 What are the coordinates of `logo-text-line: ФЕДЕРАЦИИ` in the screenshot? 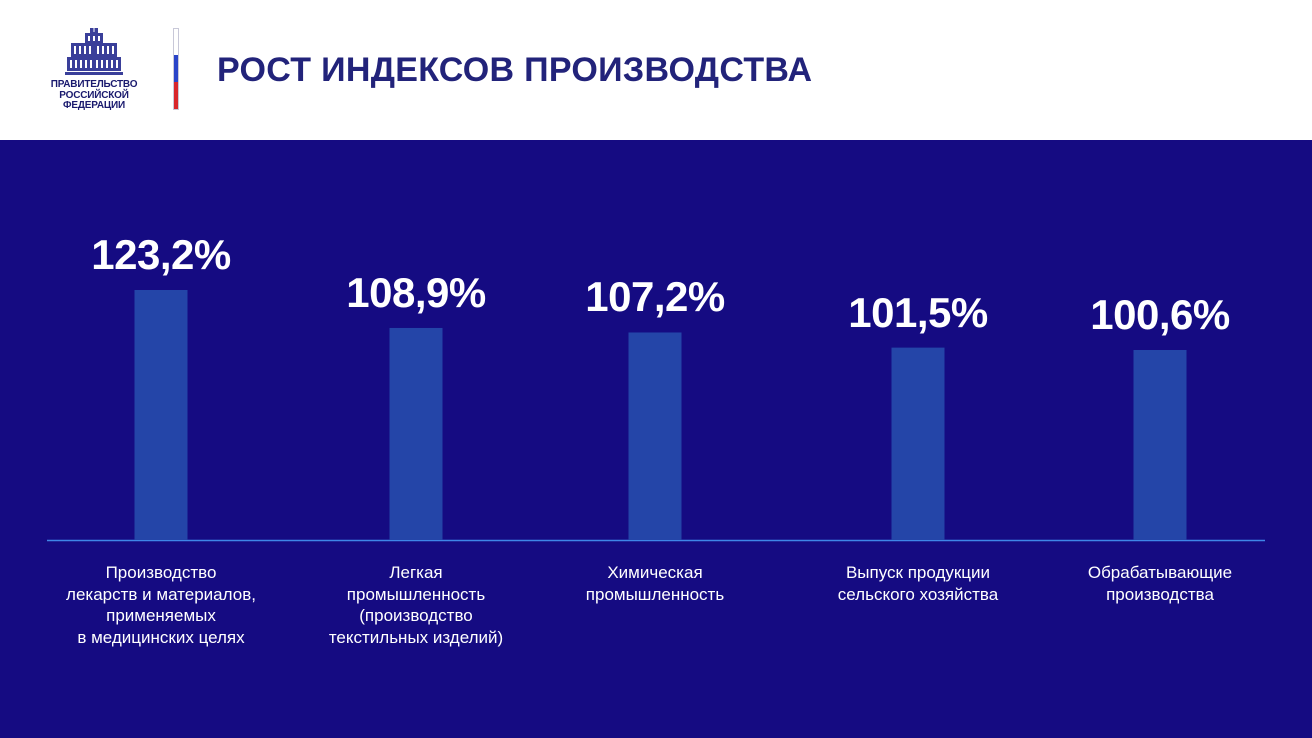 It's located at (94, 105).